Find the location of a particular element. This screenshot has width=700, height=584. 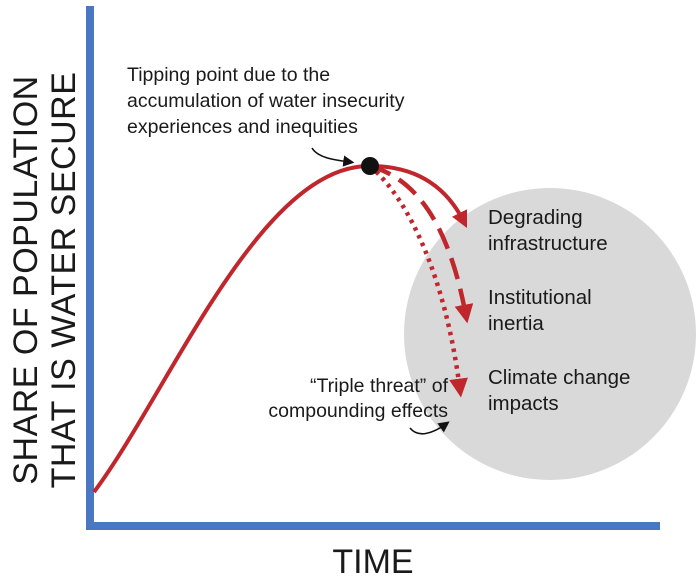

triple-threat-annotation-line1: “Triple threat” of is located at coordinates (379, 386).